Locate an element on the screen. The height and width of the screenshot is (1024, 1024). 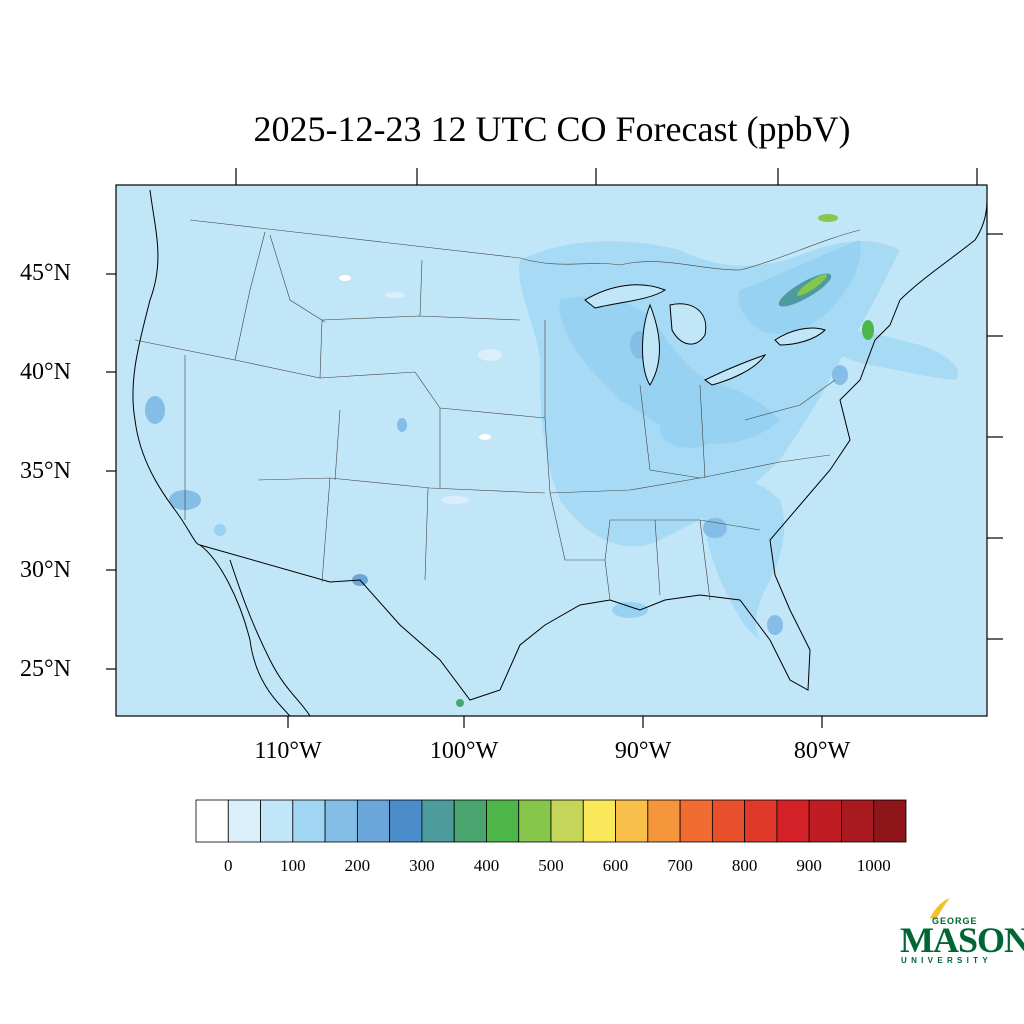
logo-bottom-text: UNIVERSITY is located at coordinates (947, 960).